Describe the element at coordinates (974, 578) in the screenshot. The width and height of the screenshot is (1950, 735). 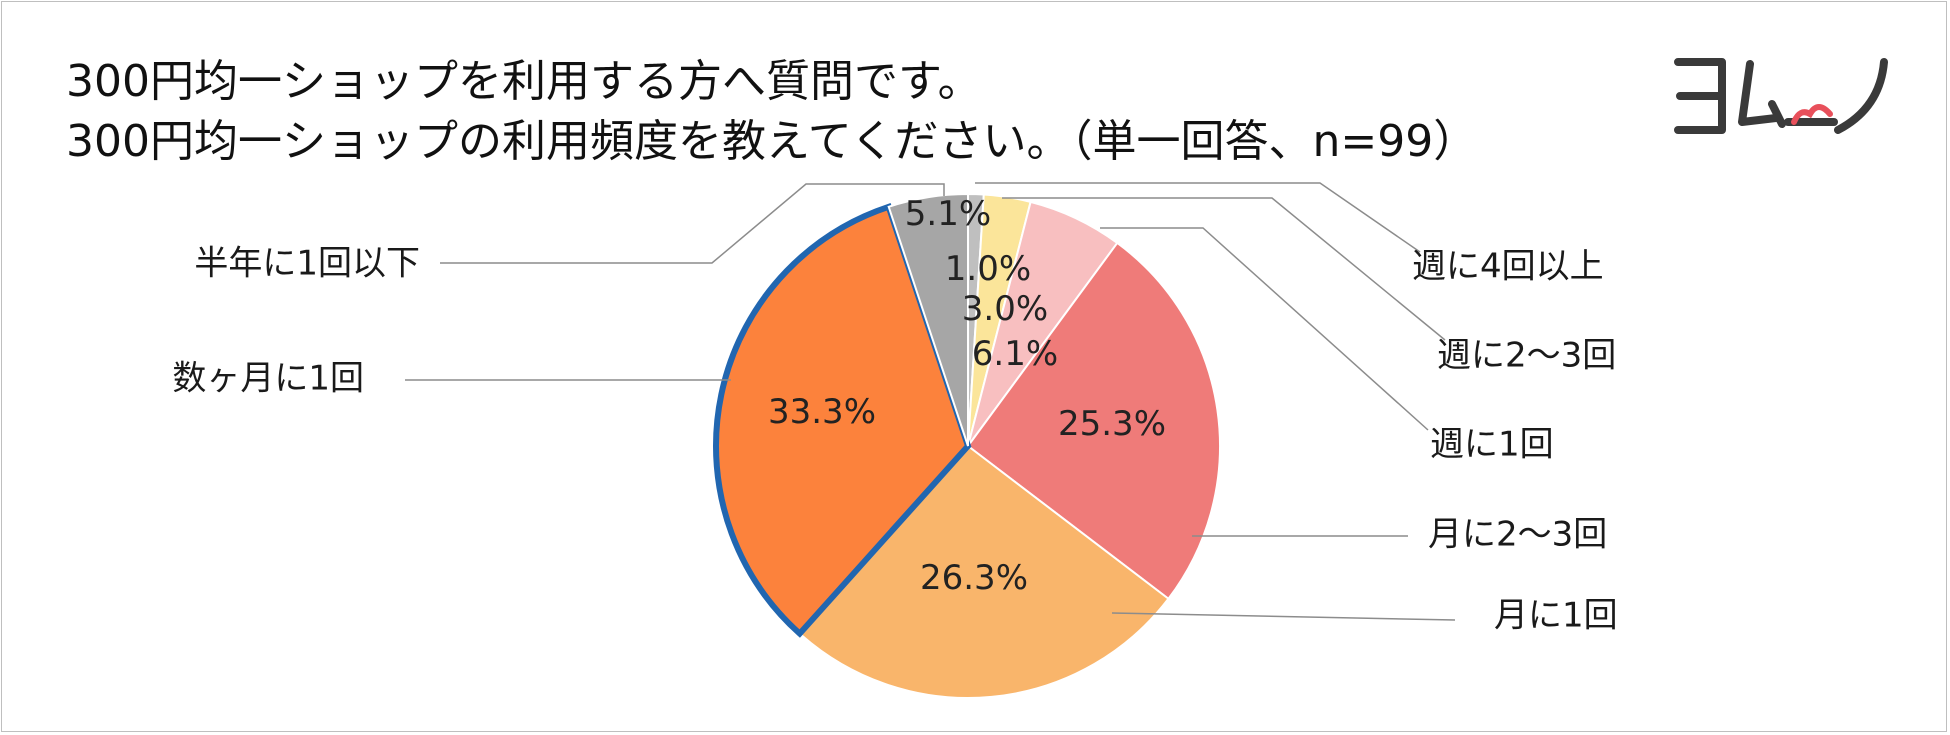
I see `slice-percentage-label: 26.3%` at that location.